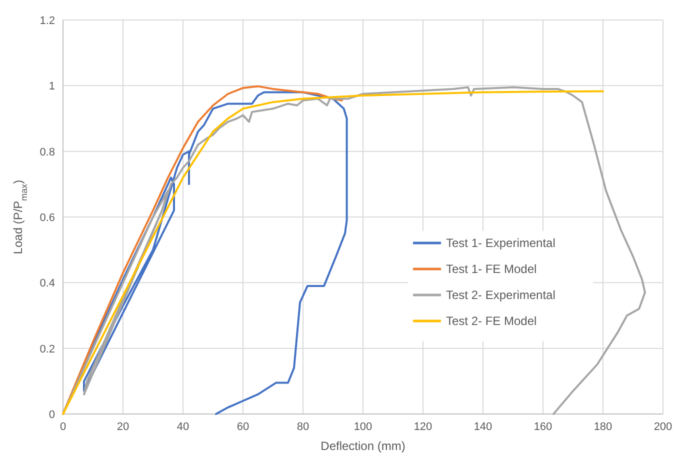 This screenshot has height=466, width=681. I want to click on x-tick-label: 0, so click(63, 427).